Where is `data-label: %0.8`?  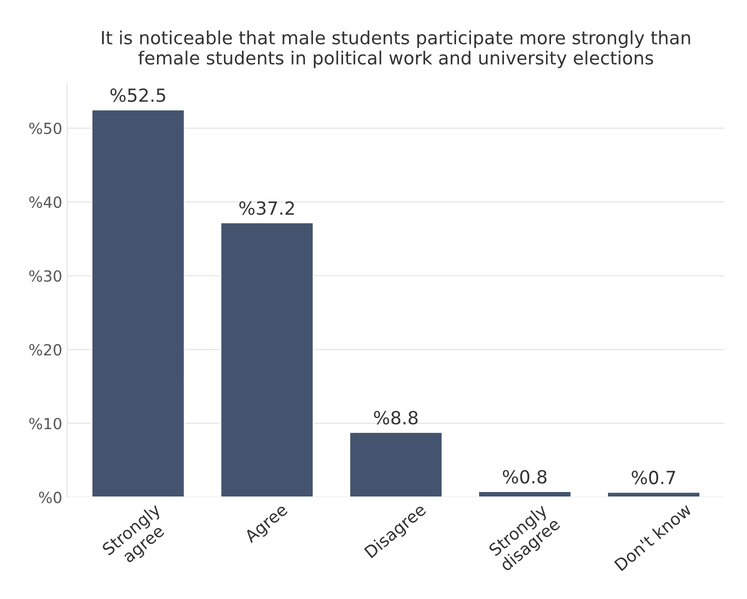 data-label: %0.8 is located at coordinates (524, 477).